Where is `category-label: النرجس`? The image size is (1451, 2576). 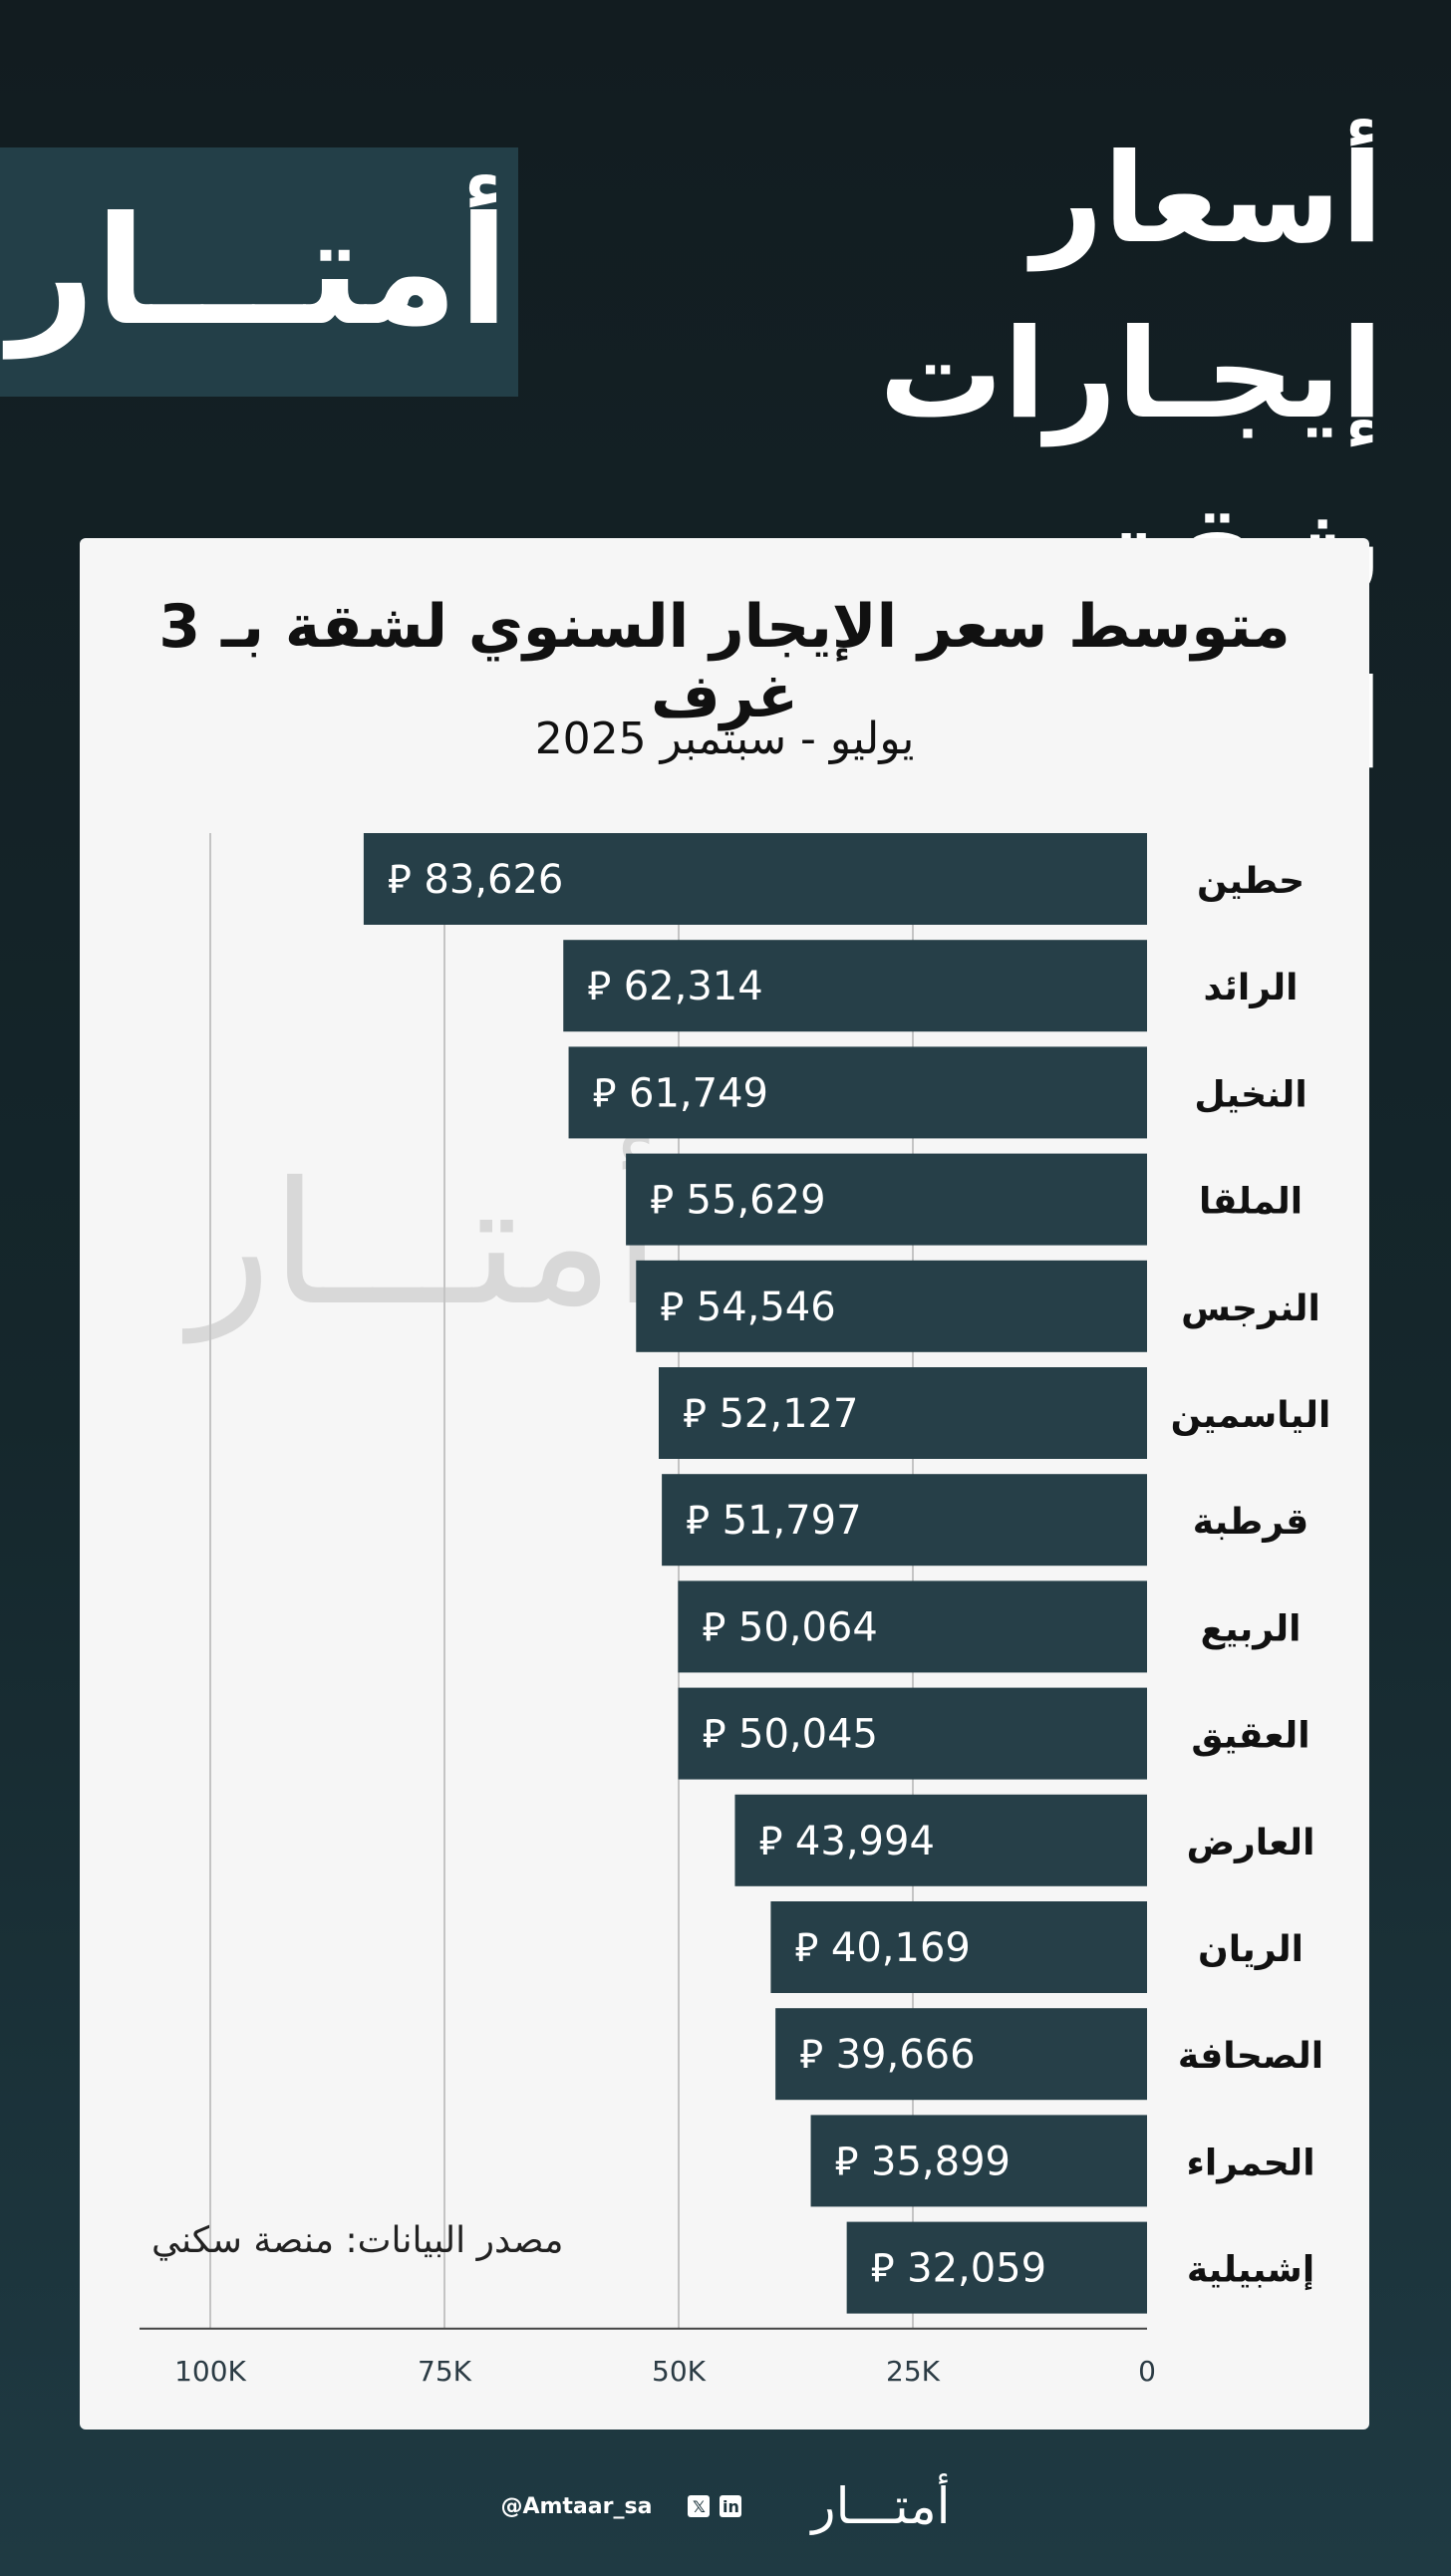
category-label: النرجس is located at coordinates (1250, 1308).